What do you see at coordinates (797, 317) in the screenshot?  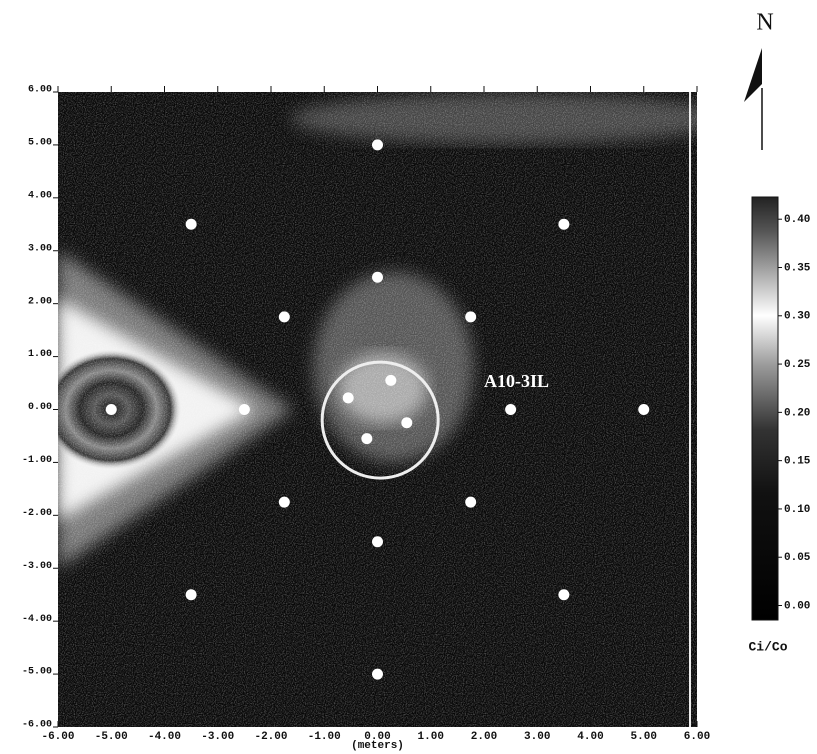 I see `colorbar-tick-label: 0.30` at bounding box center [797, 317].